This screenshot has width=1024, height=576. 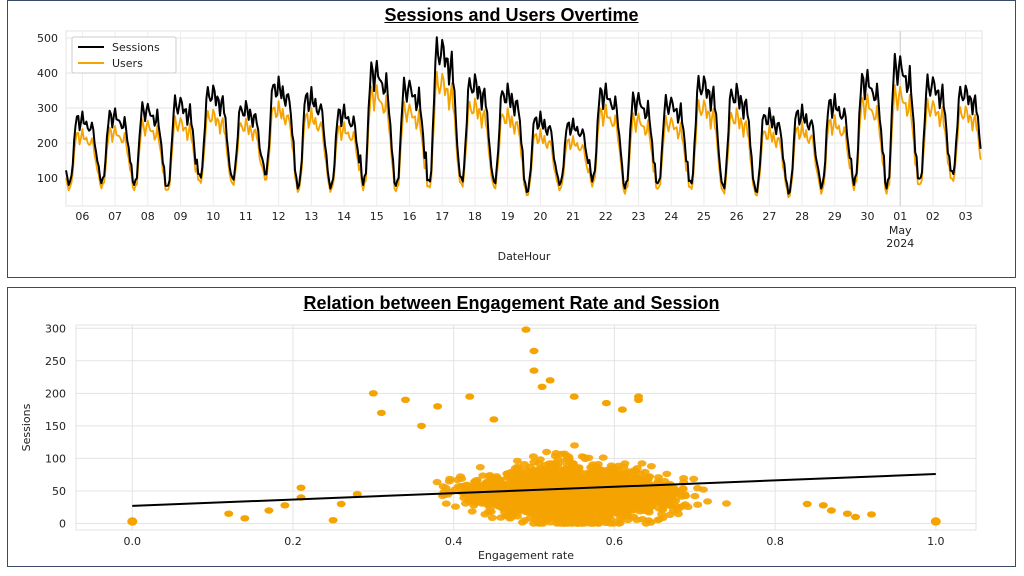 What do you see at coordinates (55, 361) in the screenshot?
I see `y-tick-label: 250` at bounding box center [55, 361].